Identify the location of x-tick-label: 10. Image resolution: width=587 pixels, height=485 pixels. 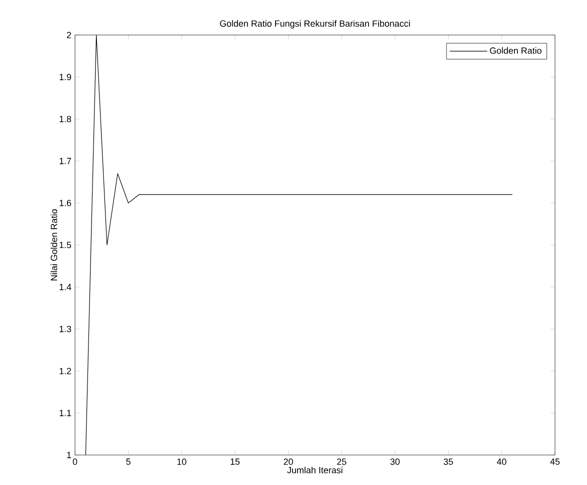
(181, 461).